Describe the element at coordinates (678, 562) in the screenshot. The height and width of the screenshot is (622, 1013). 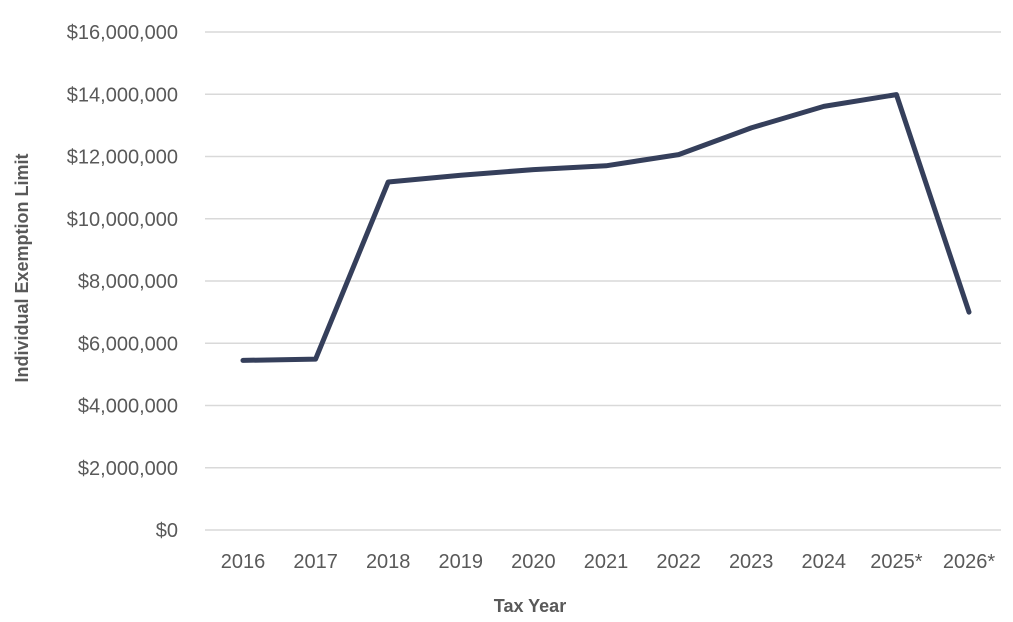
I see `x-tick-label: 2022` at that location.